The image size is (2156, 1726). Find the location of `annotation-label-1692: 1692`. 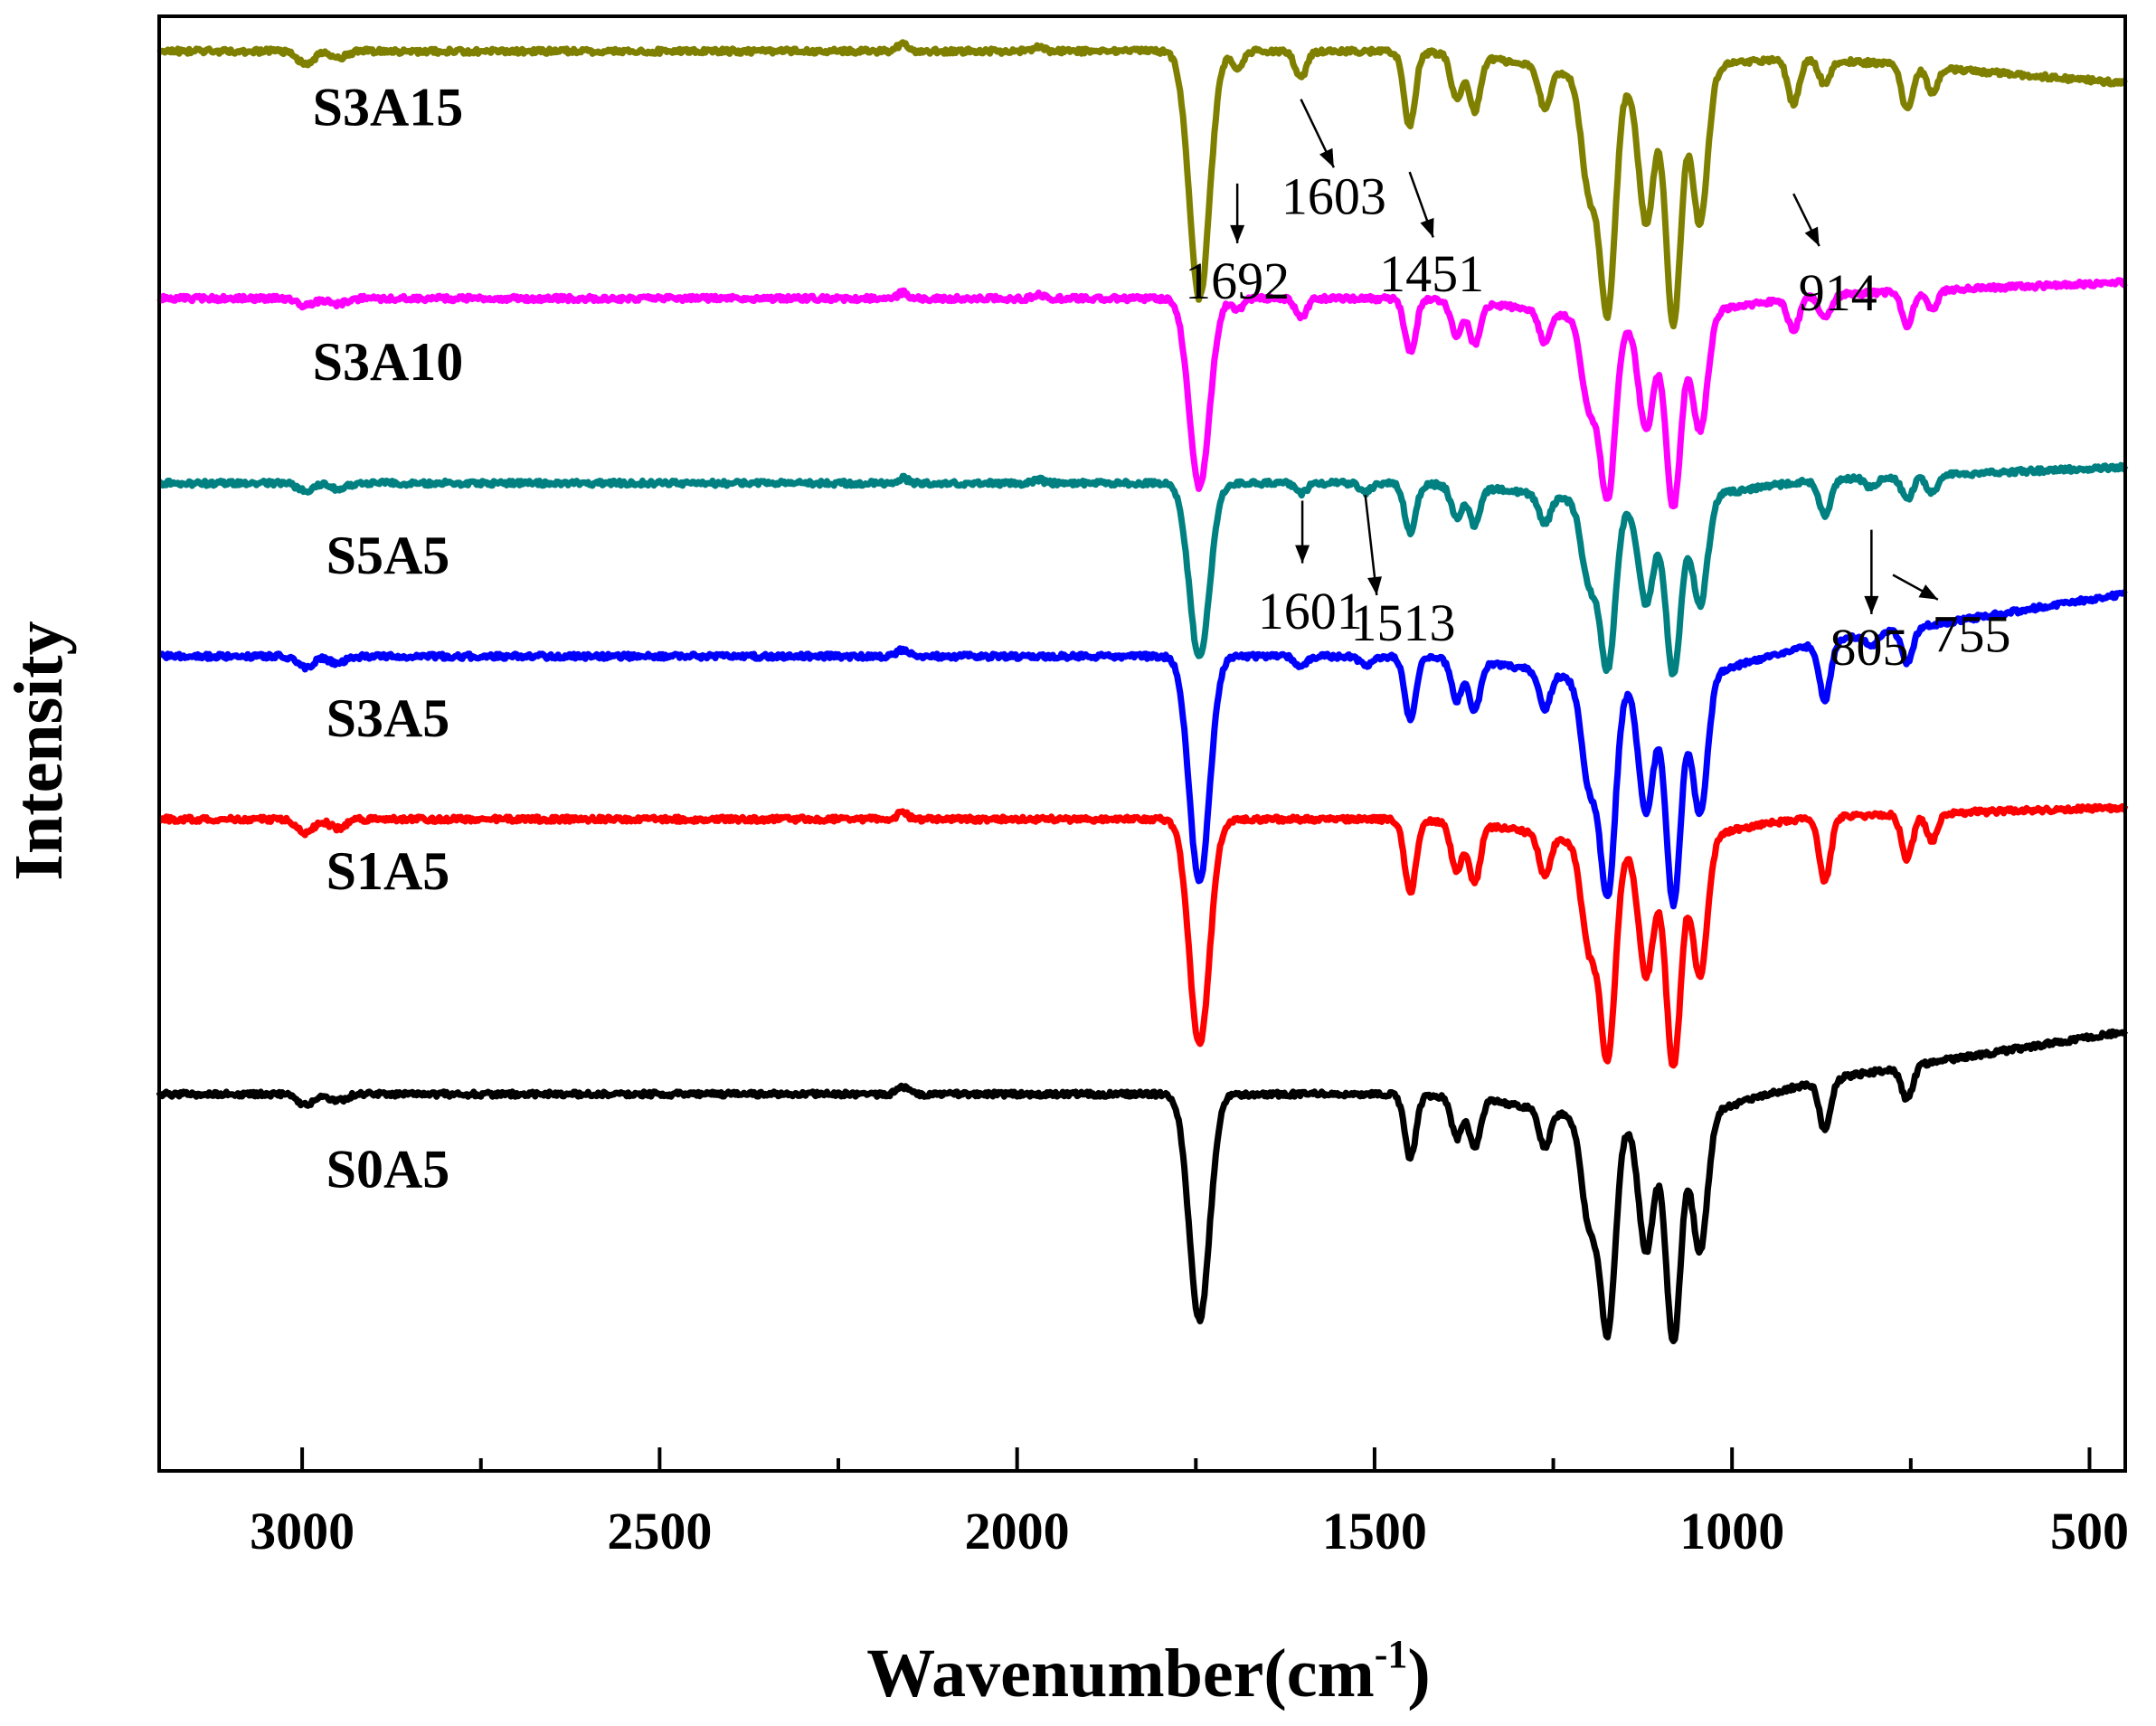

annotation-label-1692: 1692 is located at coordinates (1237, 280).